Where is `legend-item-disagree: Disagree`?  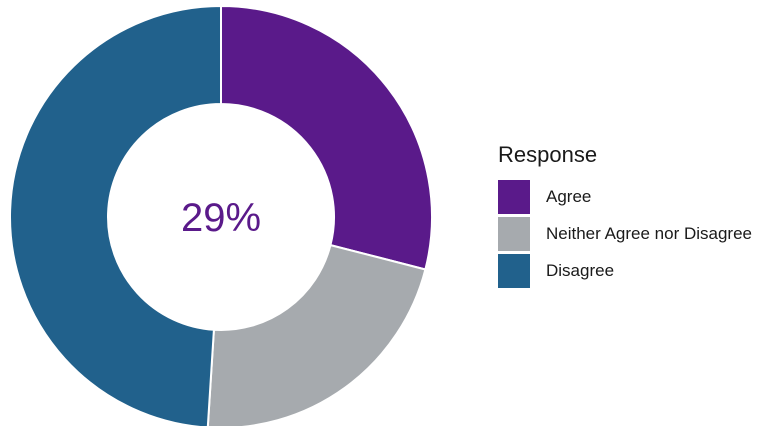
legend-item-disagree: Disagree is located at coordinates (625, 270).